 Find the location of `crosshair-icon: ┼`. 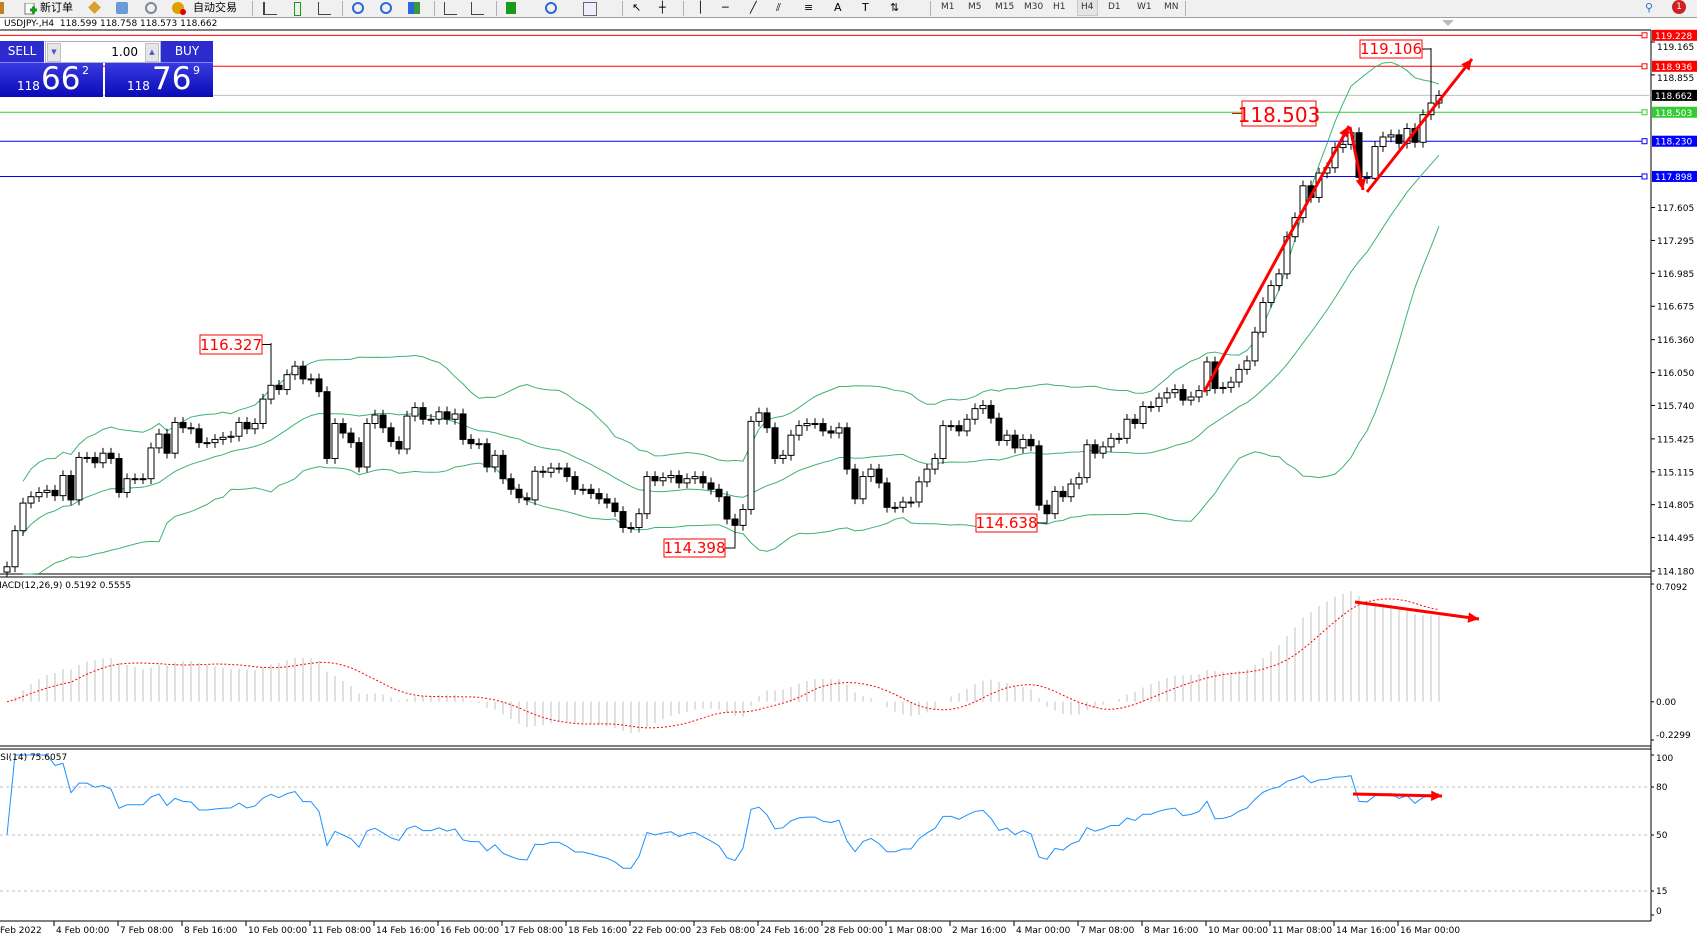

crosshair-icon: ┼ is located at coordinates (662, 7).